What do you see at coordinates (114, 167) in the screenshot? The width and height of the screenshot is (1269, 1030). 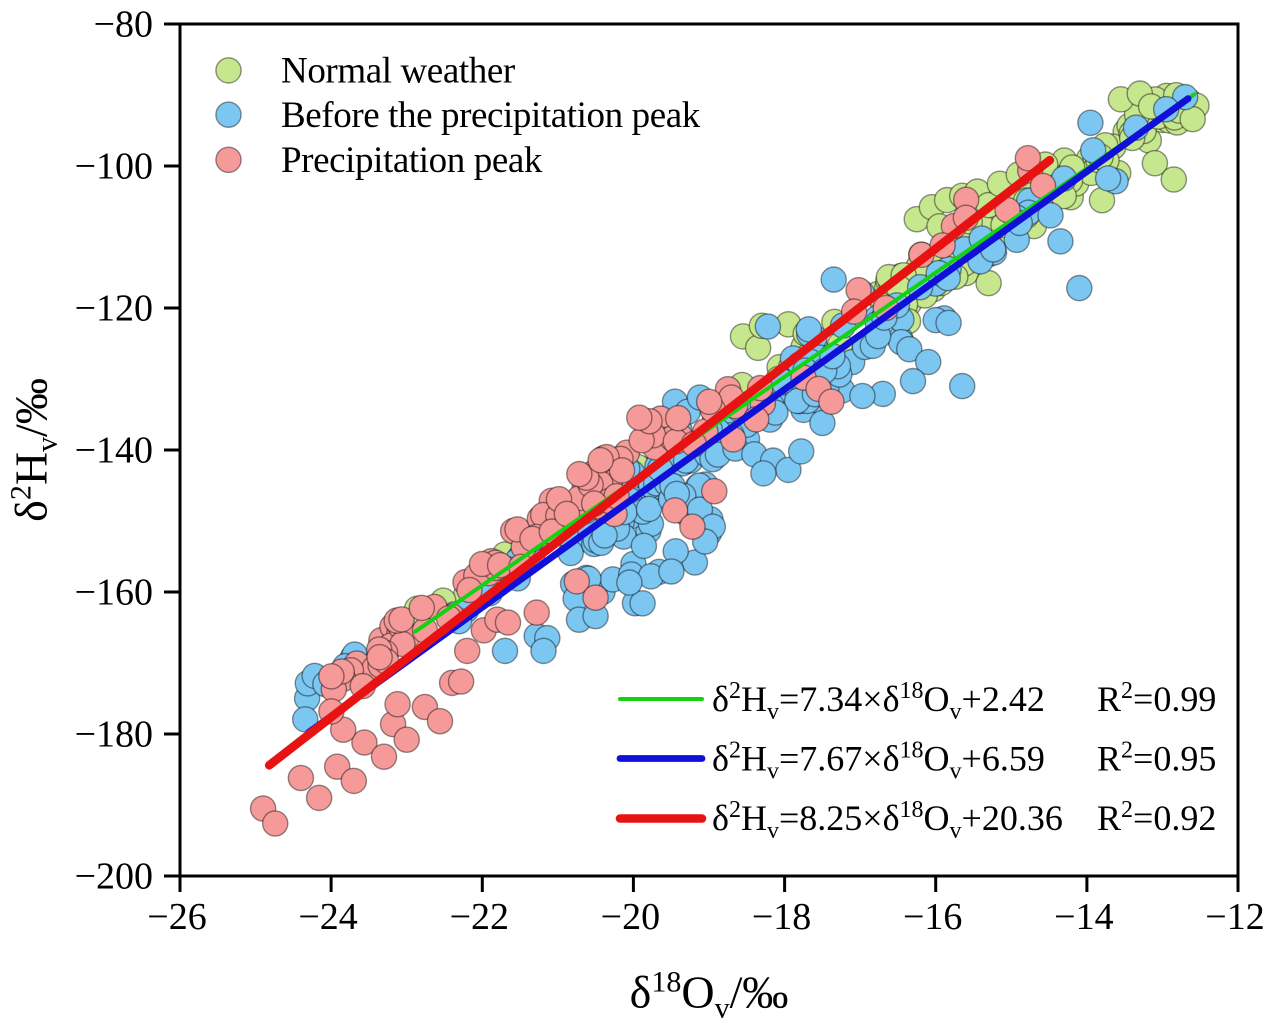 I see `svg-text: −100` at bounding box center [114, 167].